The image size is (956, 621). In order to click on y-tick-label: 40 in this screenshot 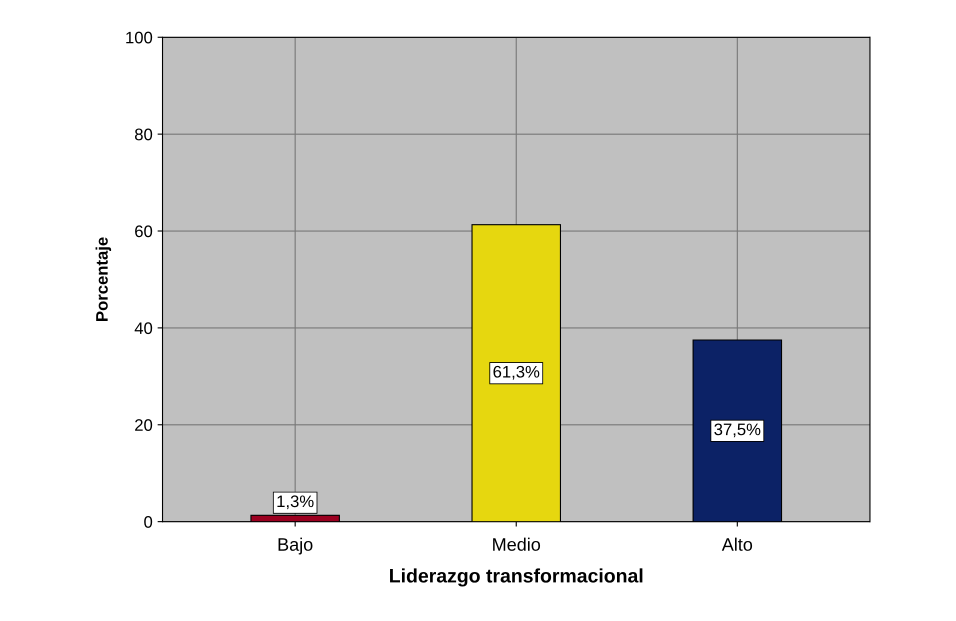, I will do `click(143, 328)`.